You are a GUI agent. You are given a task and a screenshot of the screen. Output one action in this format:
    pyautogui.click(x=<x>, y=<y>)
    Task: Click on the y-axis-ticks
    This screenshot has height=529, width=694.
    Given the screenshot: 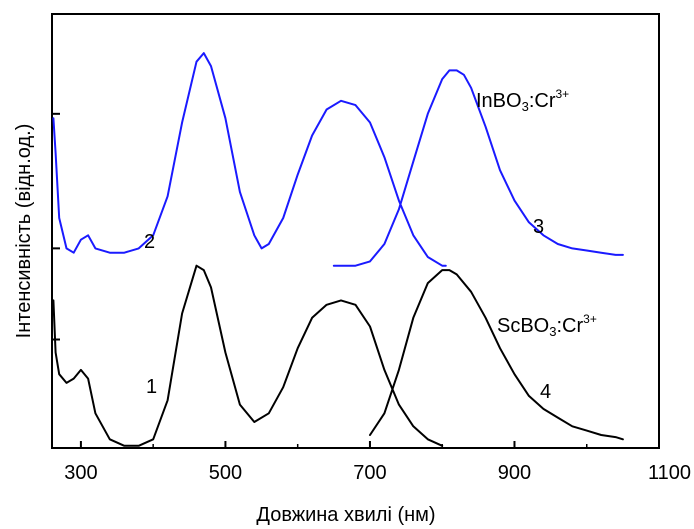 What is the action you would take?
    pyautogui.click(x=56, y=177)
    